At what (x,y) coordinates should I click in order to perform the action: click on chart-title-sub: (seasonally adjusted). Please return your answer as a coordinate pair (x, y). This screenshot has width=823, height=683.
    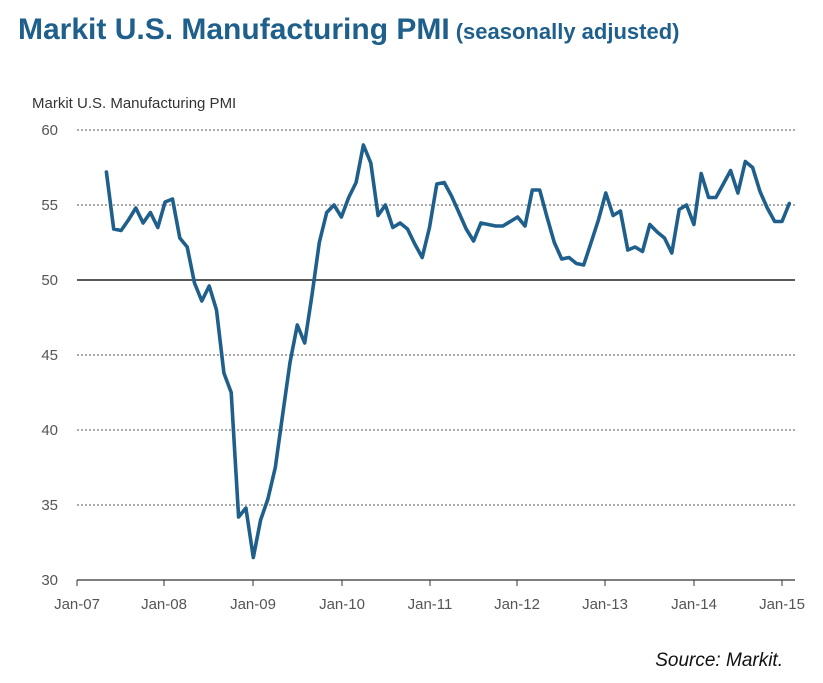
    Looking at the image, I should click on (567, 31).